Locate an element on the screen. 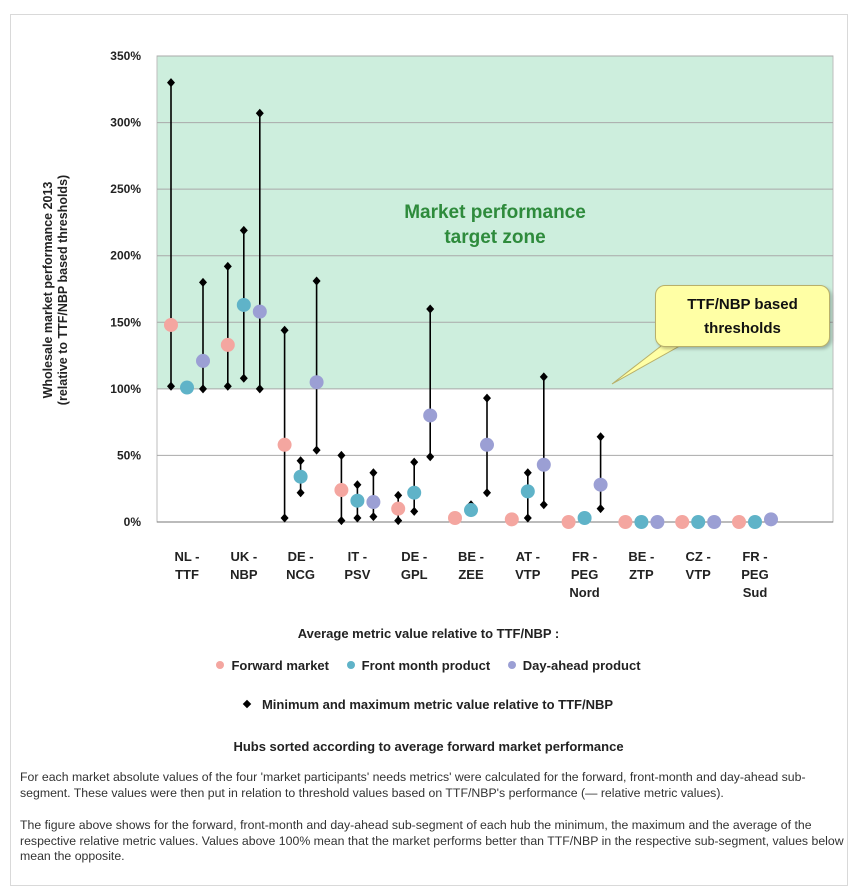 This screenshot has width=857, height=890. x-tick-label: IT - is located at coordinates (358, 556).